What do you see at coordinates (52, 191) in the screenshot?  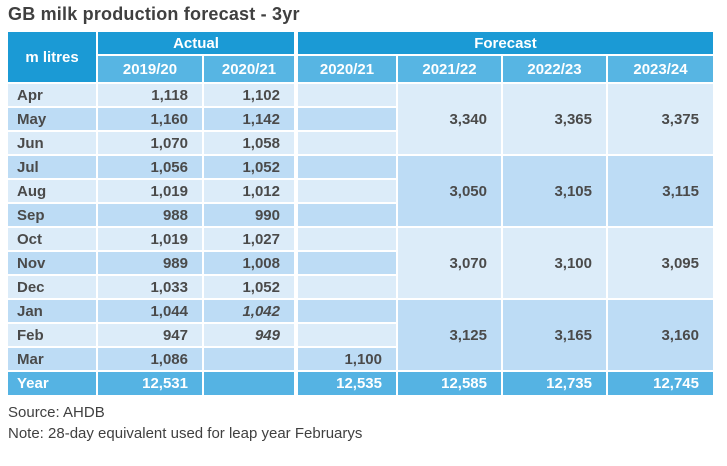 I see `month-label: Aug` at bounding box center [52, 191].